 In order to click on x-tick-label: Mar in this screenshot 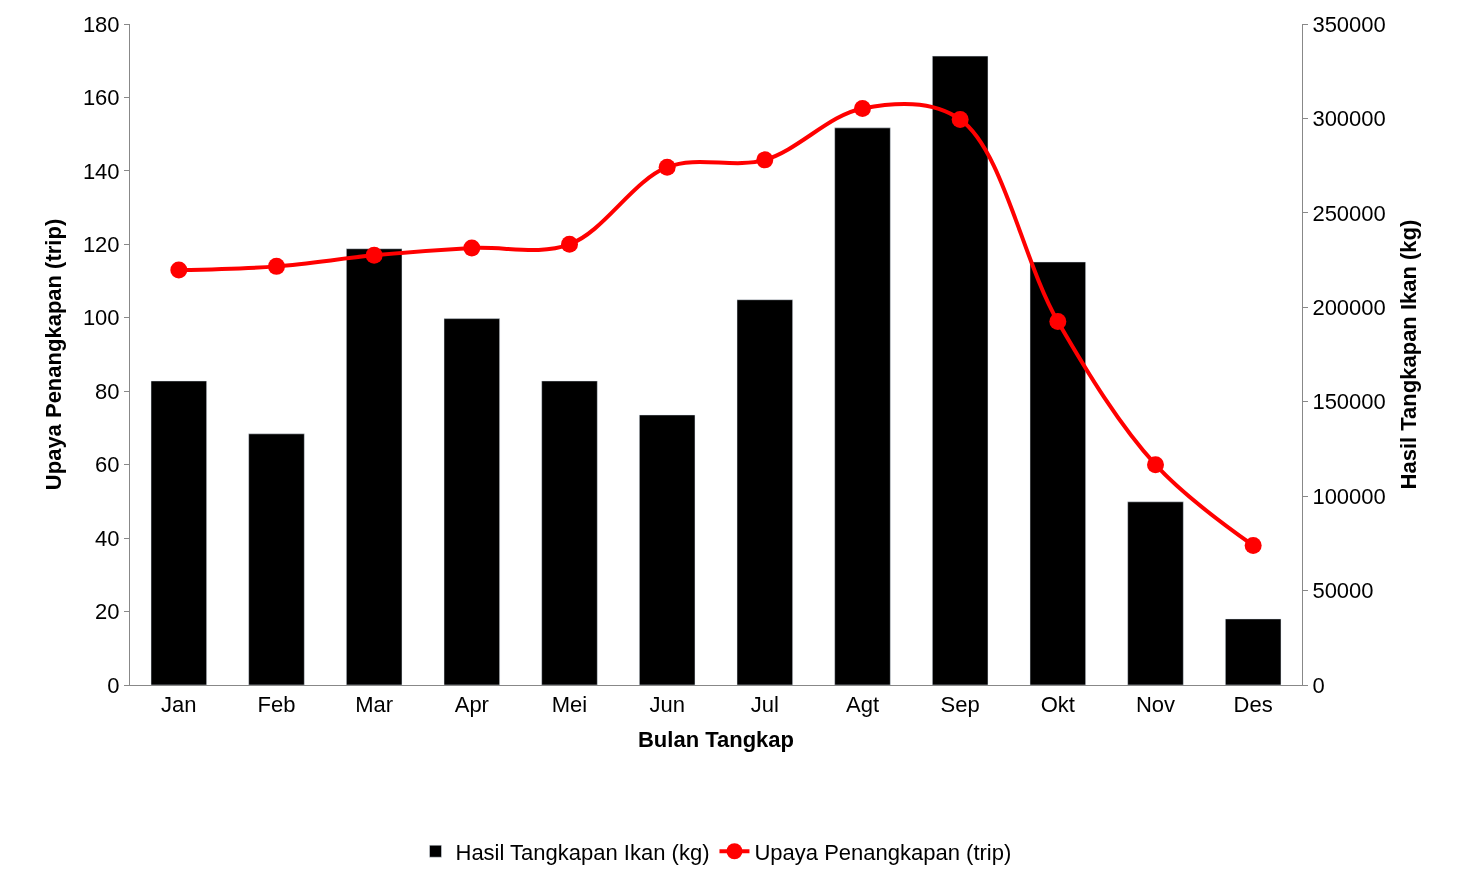, I will do `click(374, 705)`.